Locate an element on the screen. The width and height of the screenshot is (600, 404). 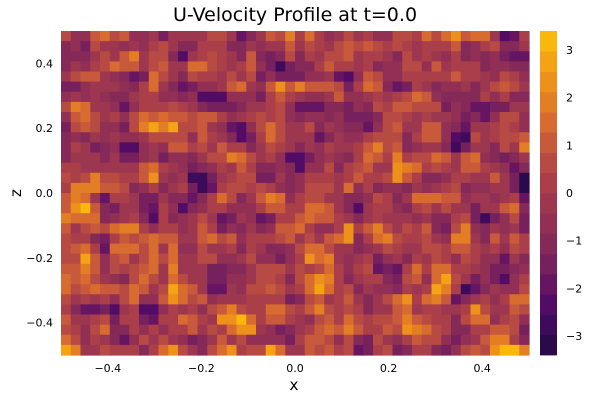
y-axis-label: z is located at coordinates (16, 193).